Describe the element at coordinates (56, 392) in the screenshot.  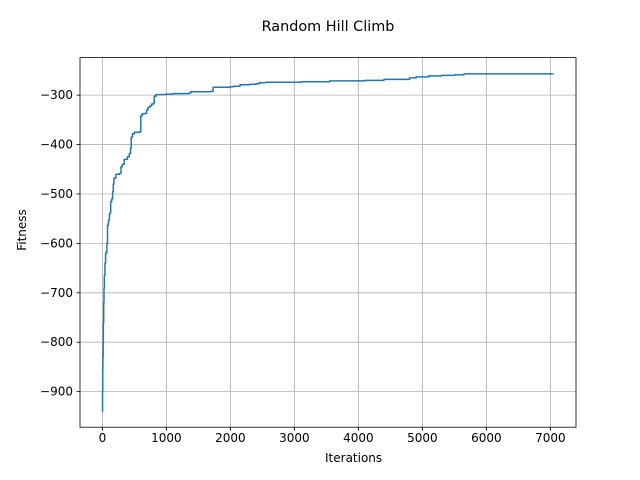
I see `y-tick-label: −900` at that location.